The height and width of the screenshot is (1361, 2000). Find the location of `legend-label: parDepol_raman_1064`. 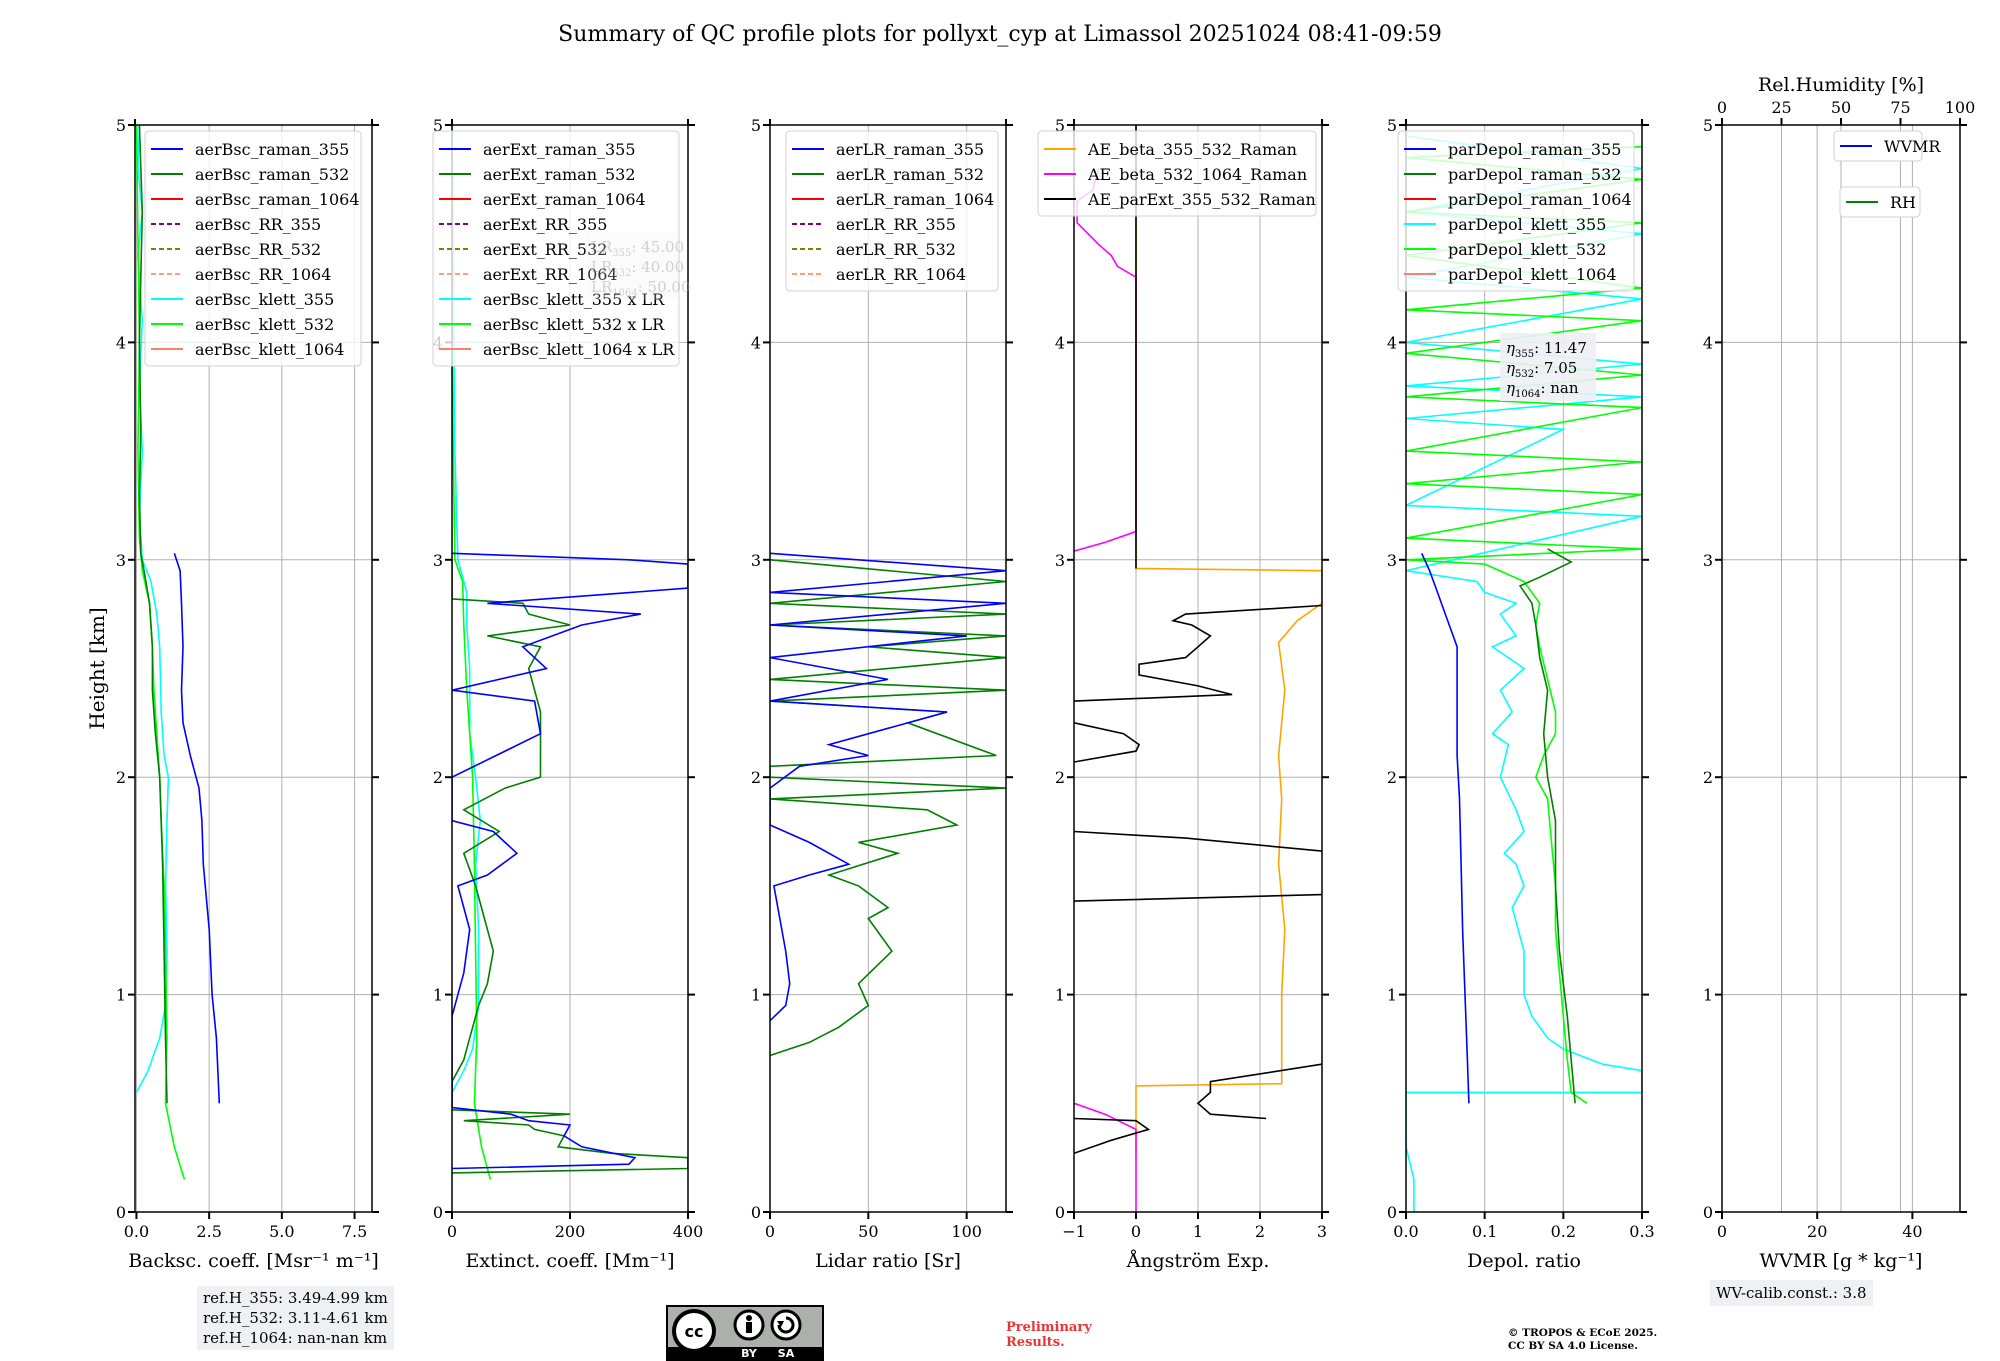

legend-label: parDepol_raman_1064 is located at coordinates (1540, 199).